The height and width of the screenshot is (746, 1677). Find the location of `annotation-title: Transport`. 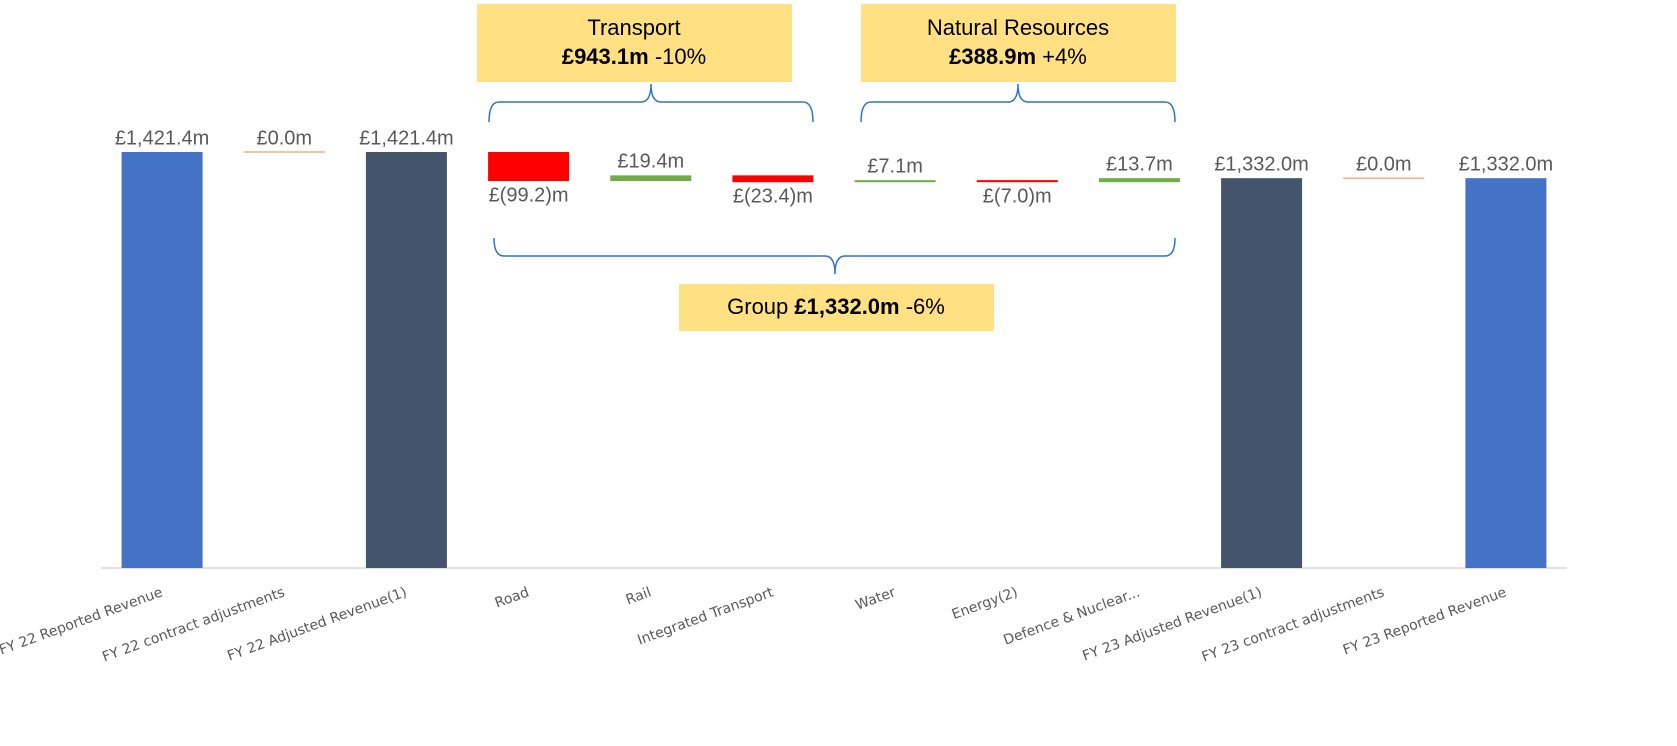

annotation-title: Transport is located at coordinates (633, 27).